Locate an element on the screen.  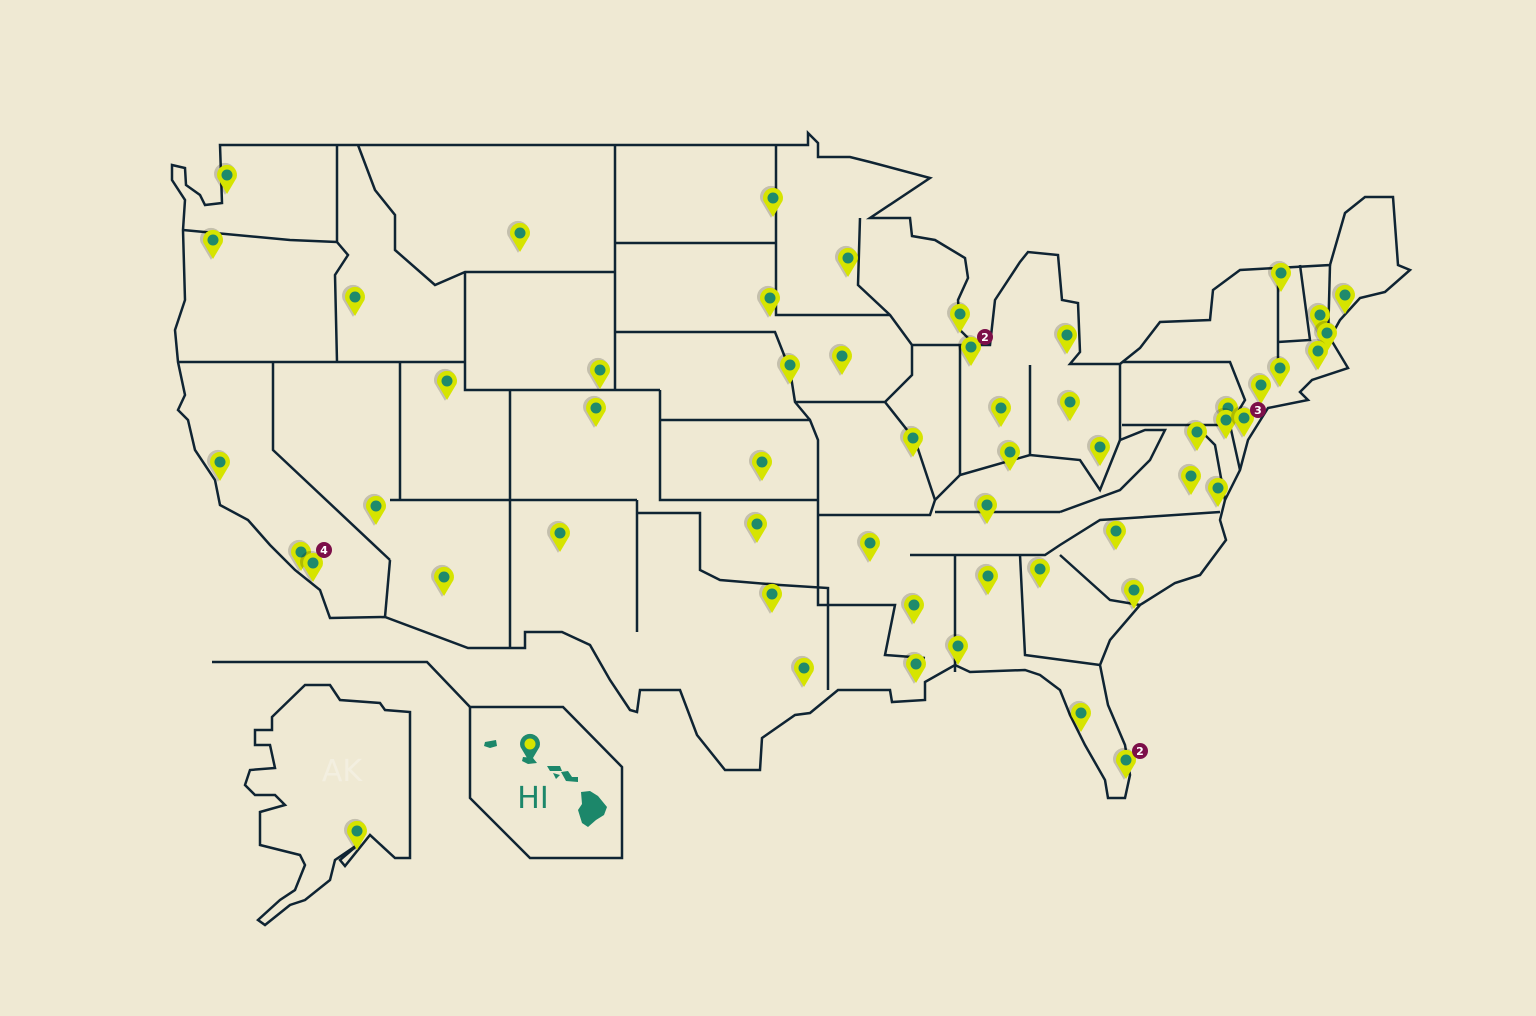
hawaii-location-pin-icon is located at coordinates (530, 748).